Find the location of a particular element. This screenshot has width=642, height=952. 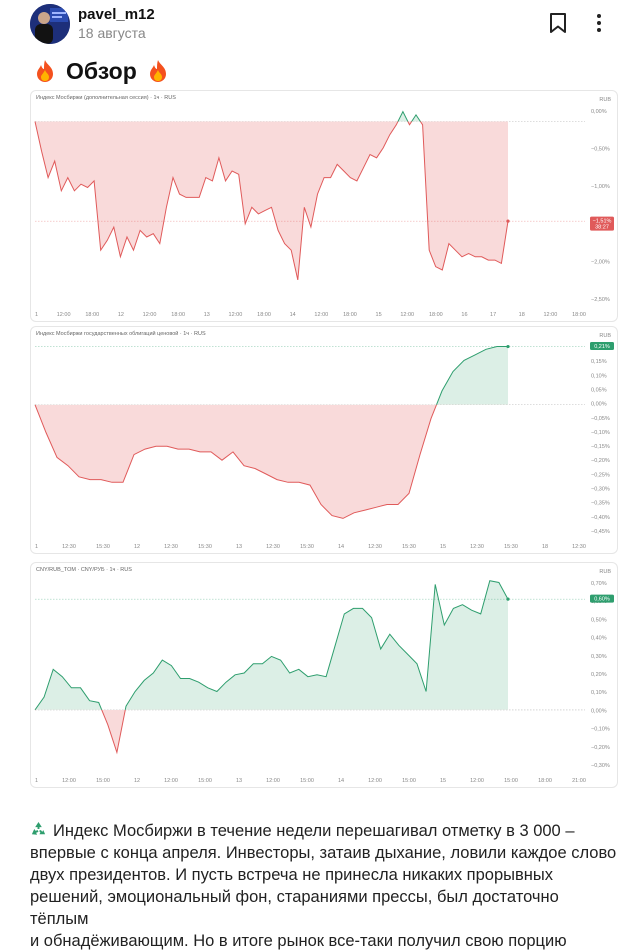

y-tick-label: 0,10% is located at coordinates (599, 376).